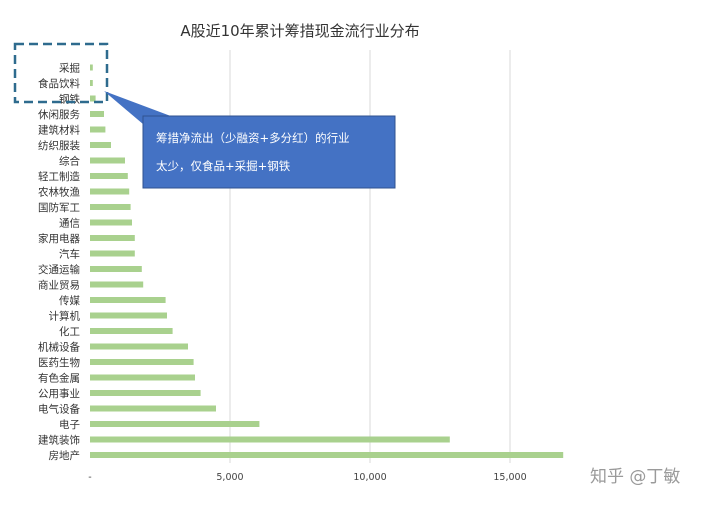 The height and width of the screenshot is (505, 720). I want to click on watermark: 知乎 @丁敏, so click(635, 477).